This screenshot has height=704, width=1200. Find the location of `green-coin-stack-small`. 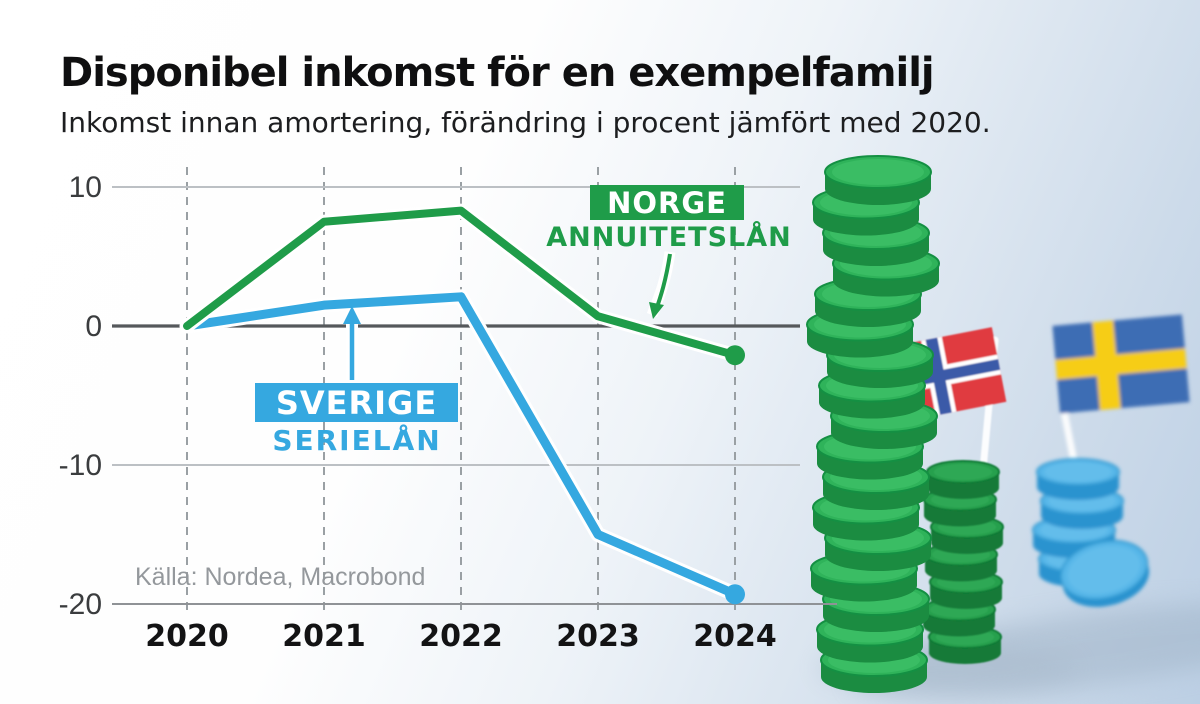

green-coin-stack-small is located at coordinates (963, 562).